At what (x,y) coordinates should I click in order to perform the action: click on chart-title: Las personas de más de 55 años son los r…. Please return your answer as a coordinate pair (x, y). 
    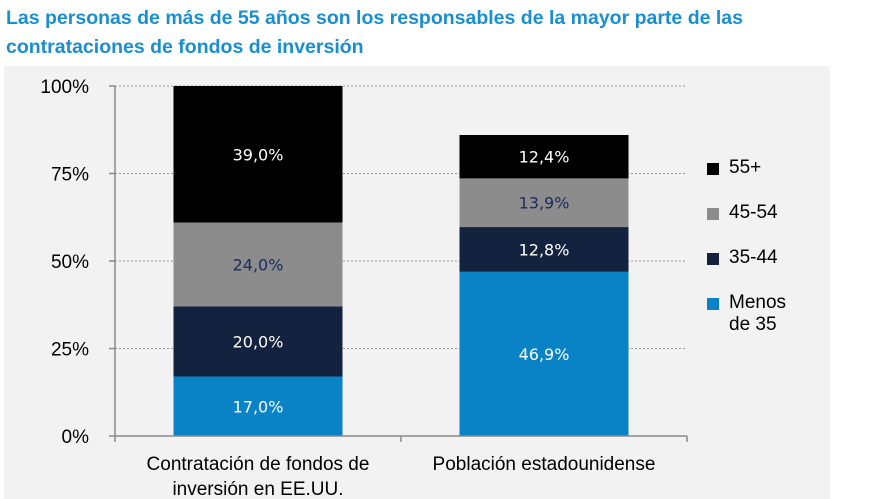
    Looking at the image, I should click on (374, 32).